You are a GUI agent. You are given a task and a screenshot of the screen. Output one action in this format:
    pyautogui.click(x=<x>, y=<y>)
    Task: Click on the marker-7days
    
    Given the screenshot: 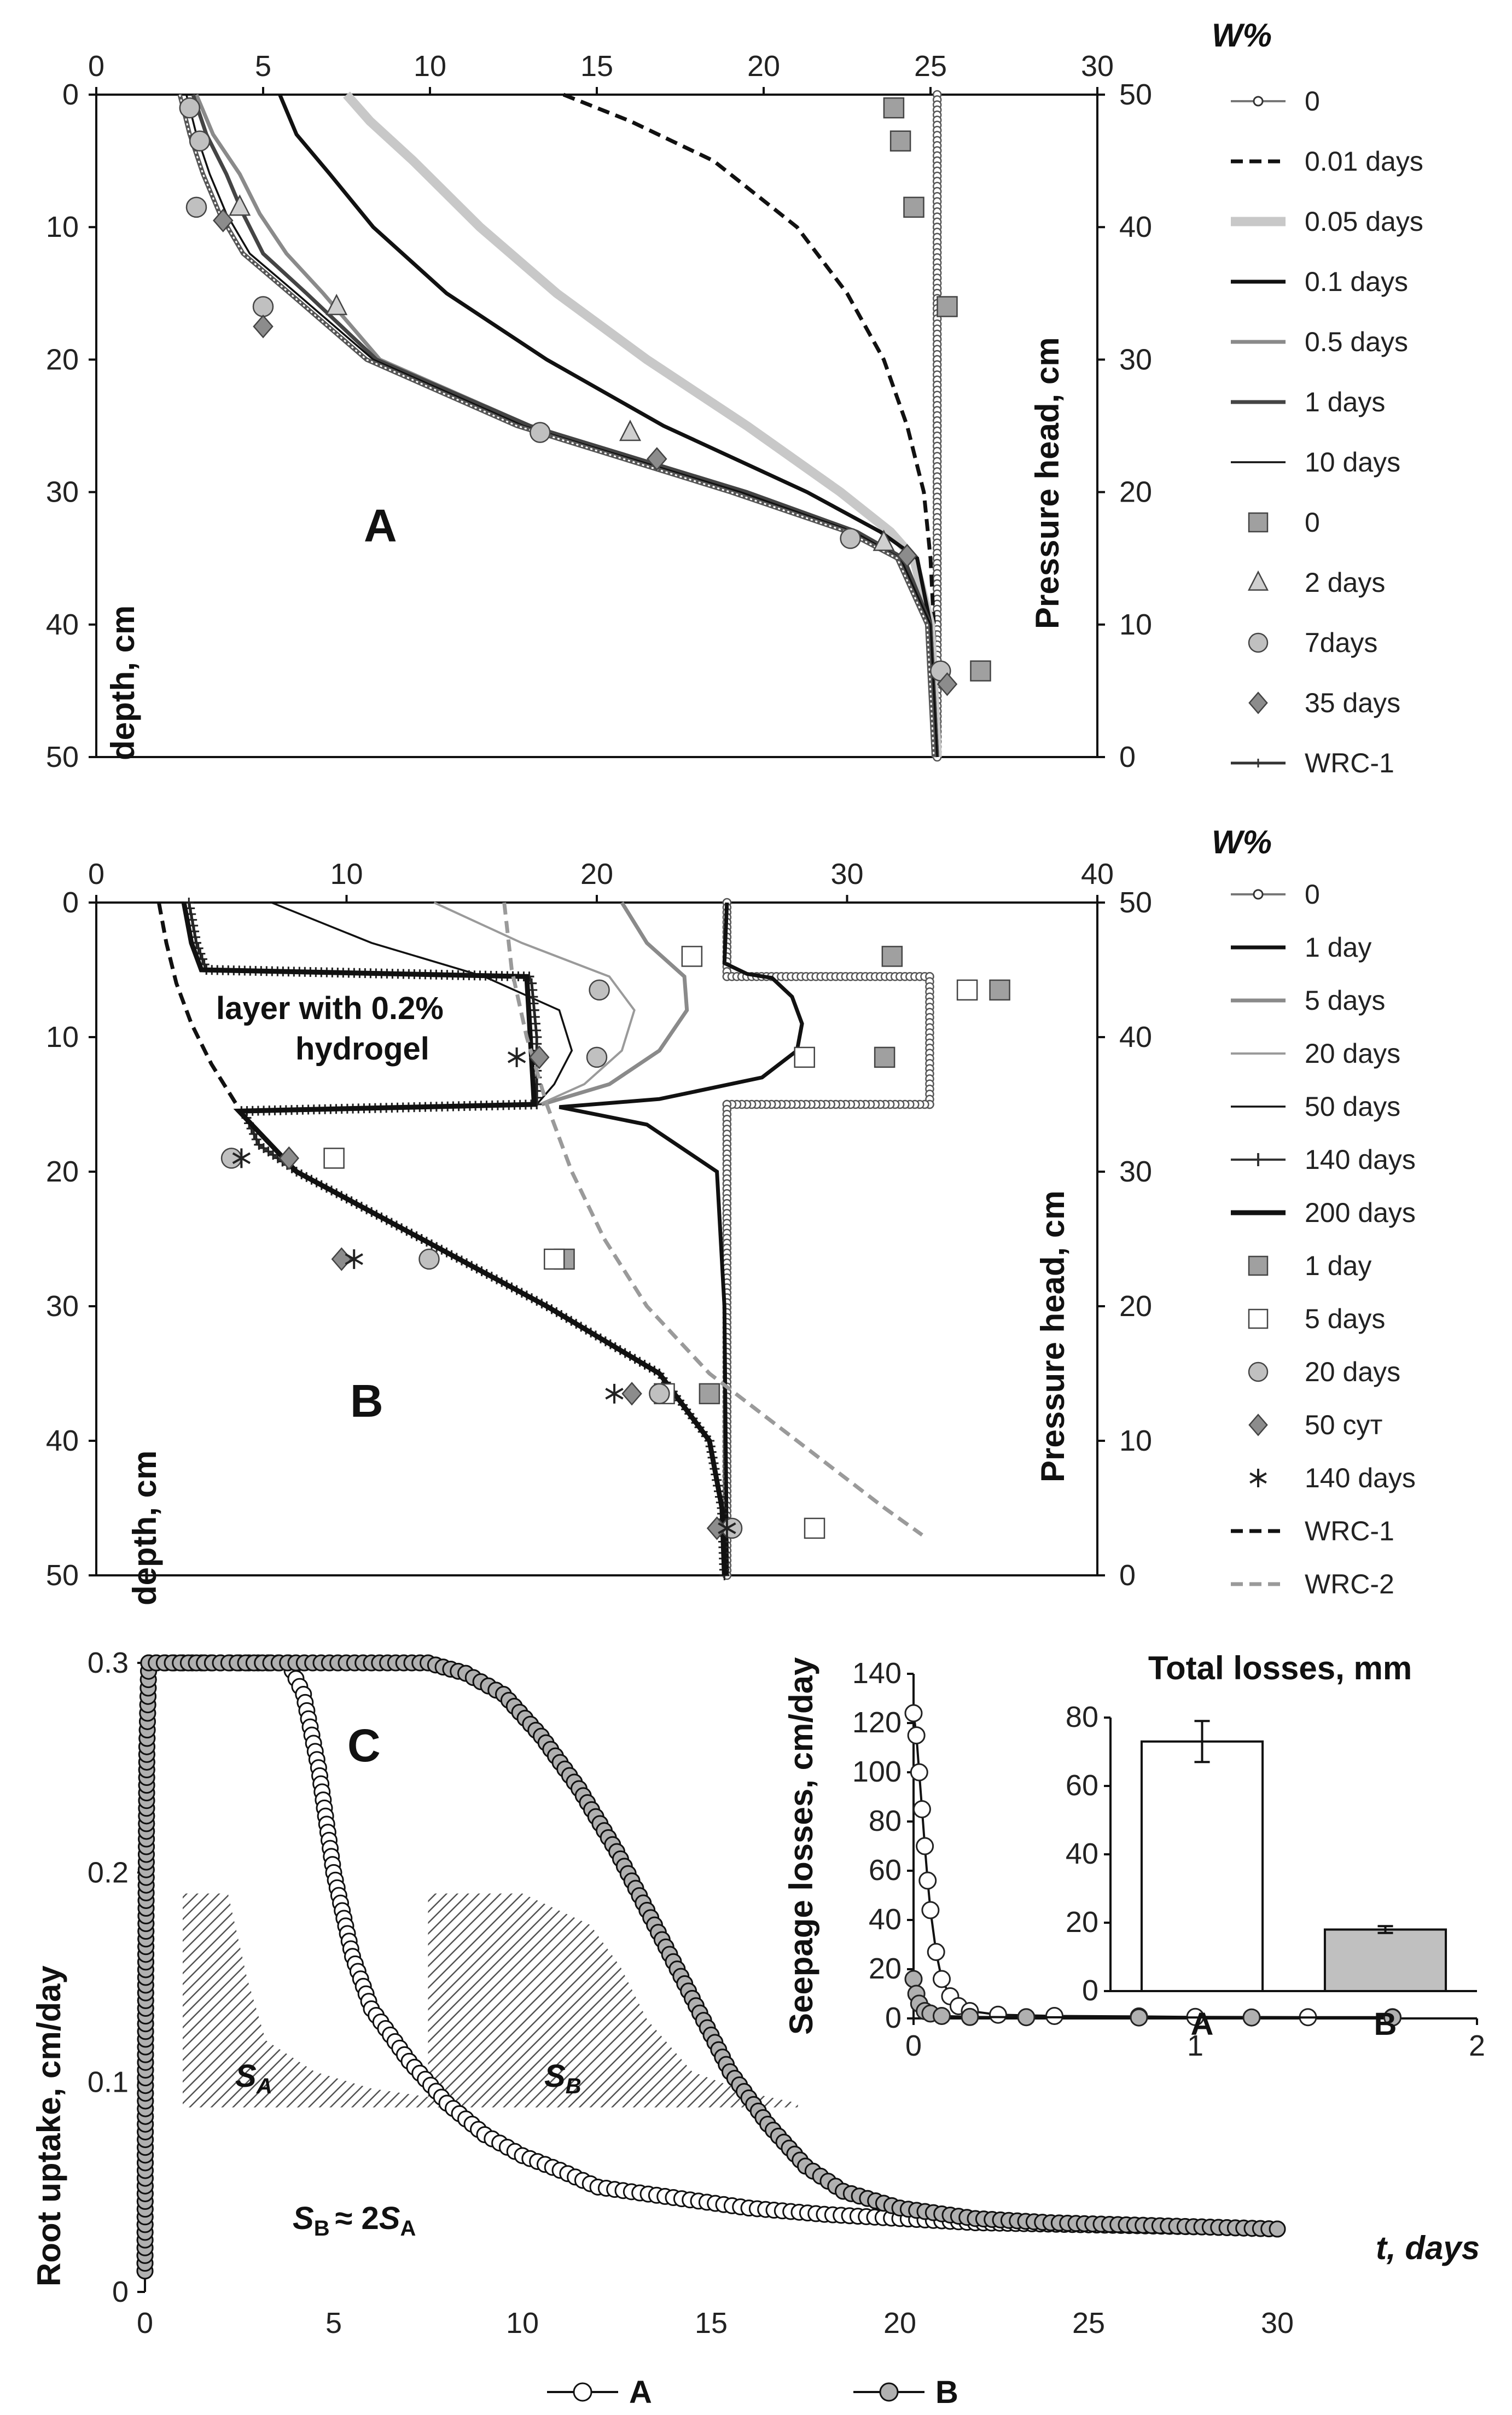 What is the action you would take?
    pyautogui.click(x=263, y=306)
    